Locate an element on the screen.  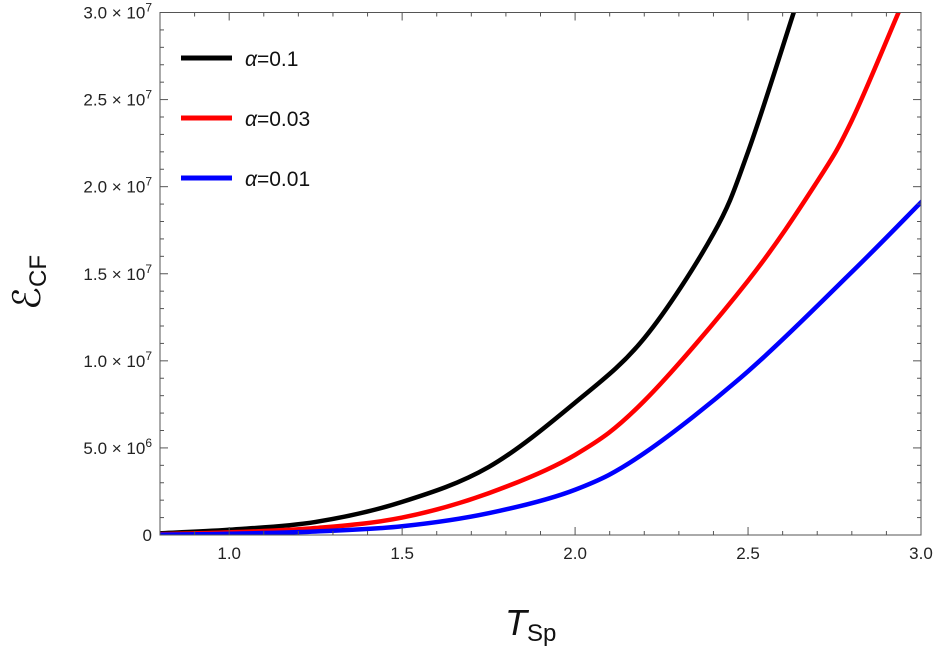
legend: α=0.1 α=0.03 α=0.01 is located at coordinates (245, 119).